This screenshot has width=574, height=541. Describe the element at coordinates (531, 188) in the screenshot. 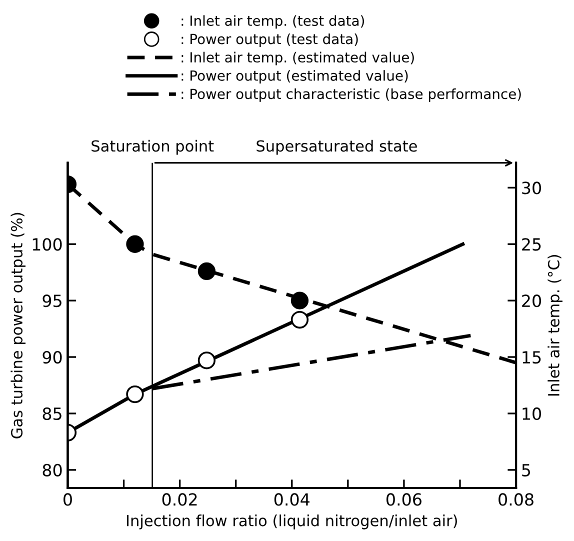

I see `y2-tick-label: 30` at that location.